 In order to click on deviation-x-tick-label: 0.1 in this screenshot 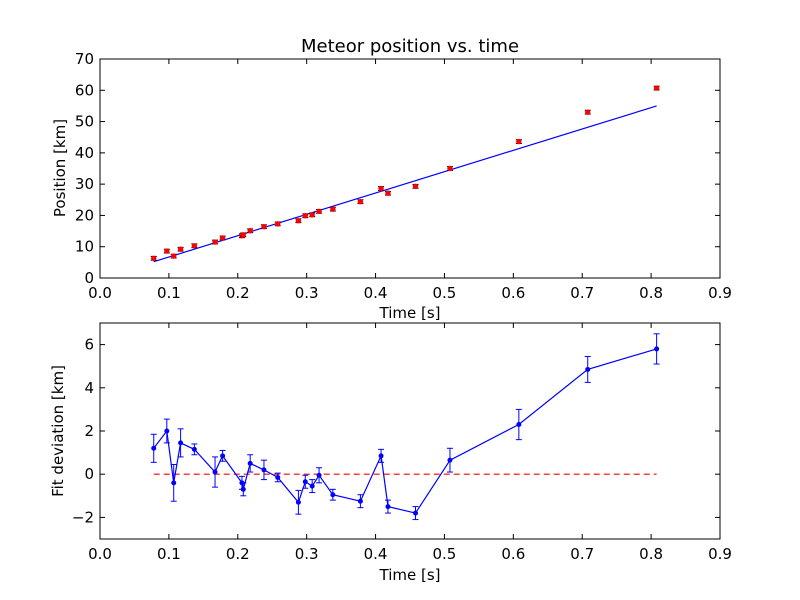, I will do `click(169, 554)`.